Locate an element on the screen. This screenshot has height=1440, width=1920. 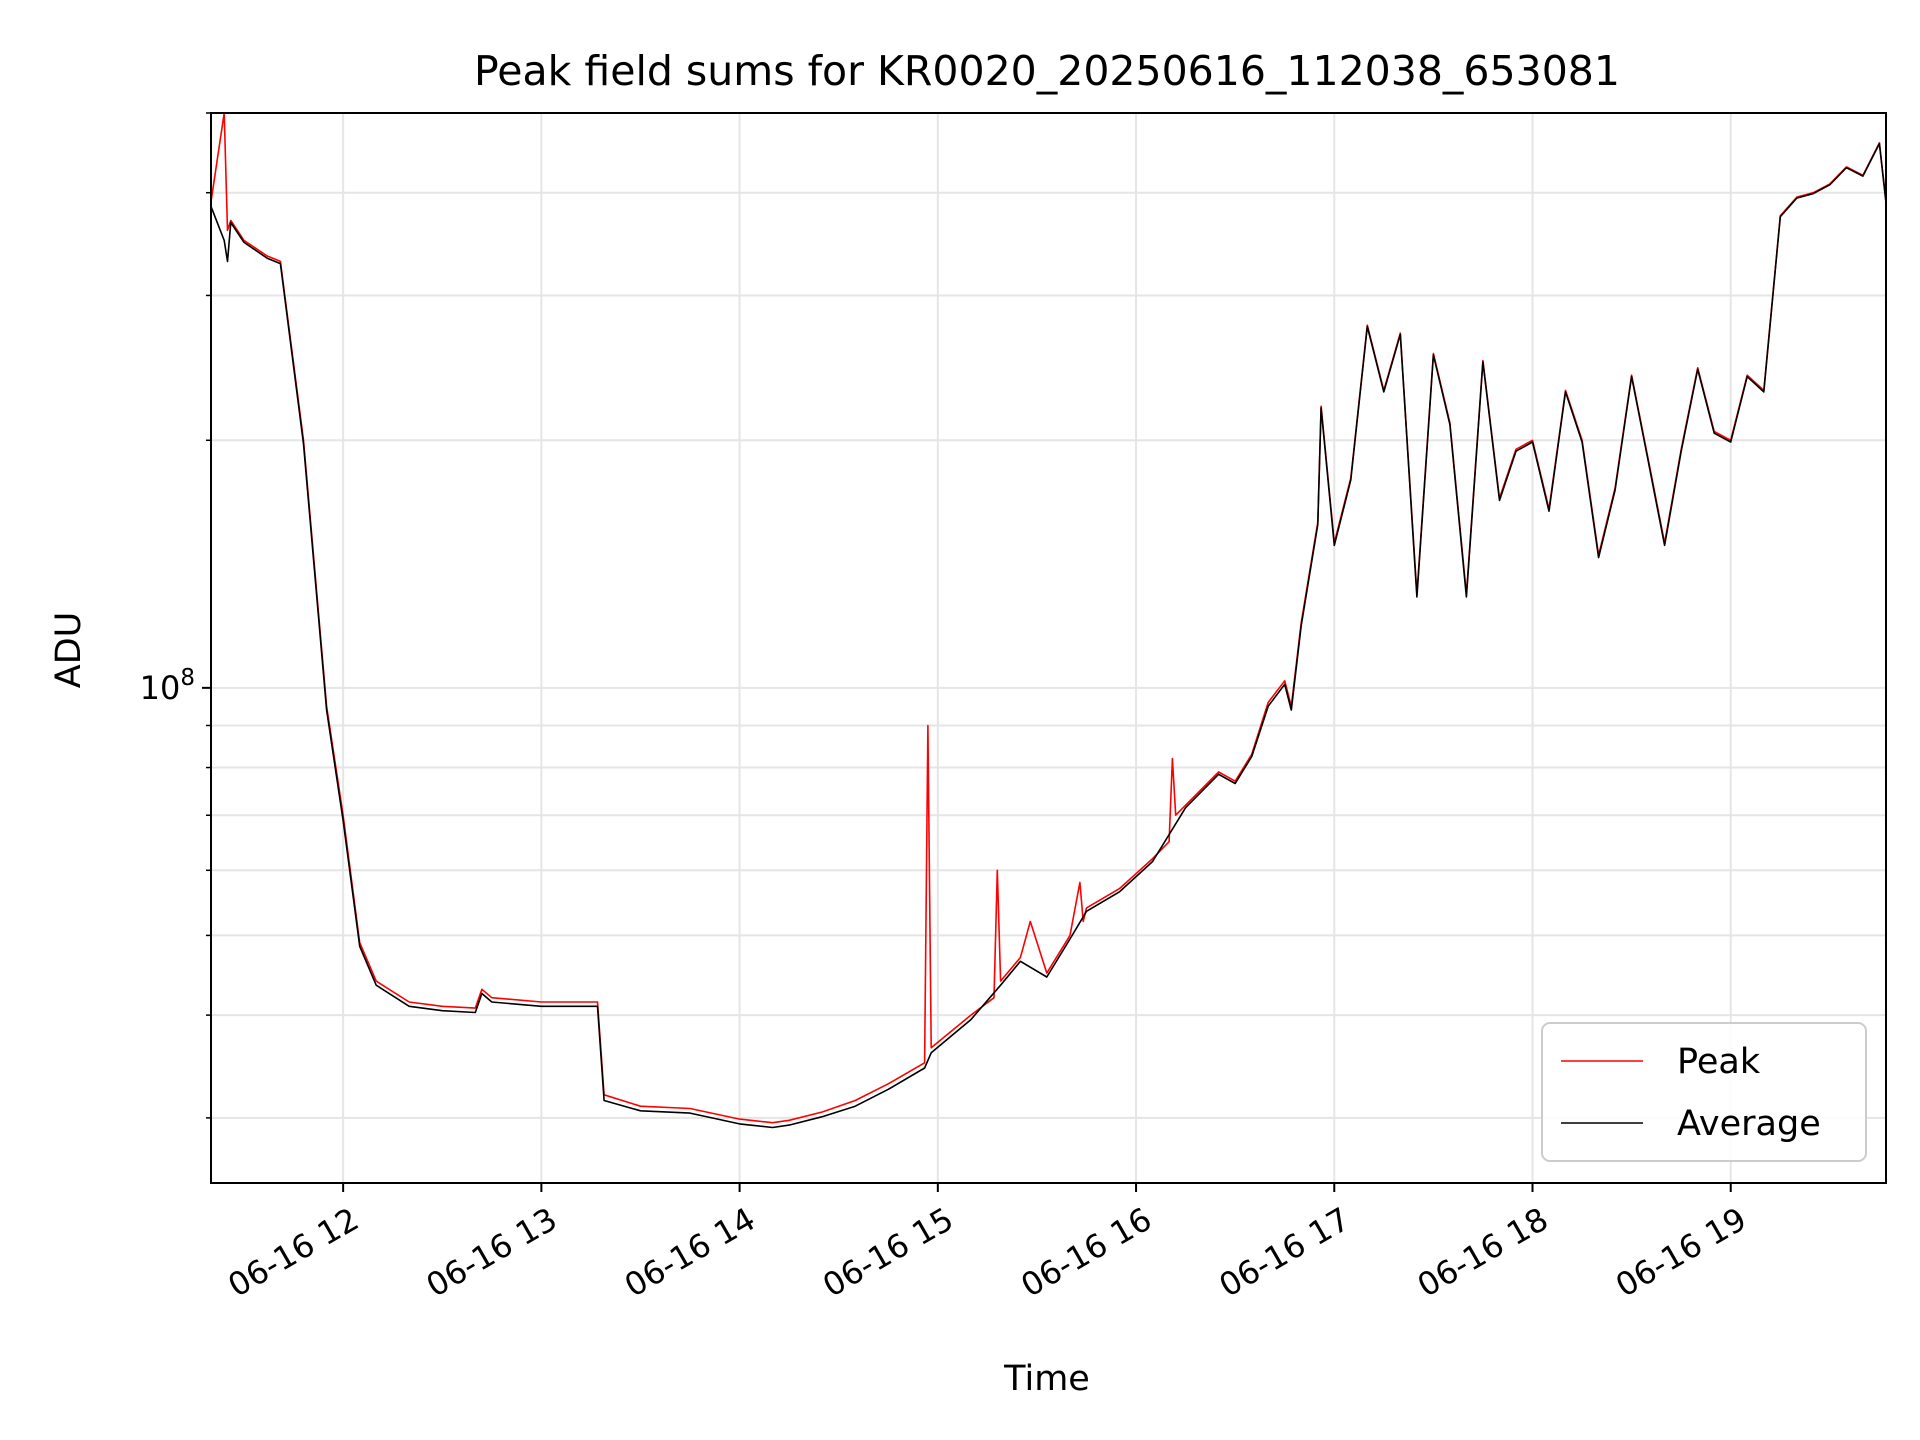
y-tick-label: 108 is located at coordinates (167, 686).